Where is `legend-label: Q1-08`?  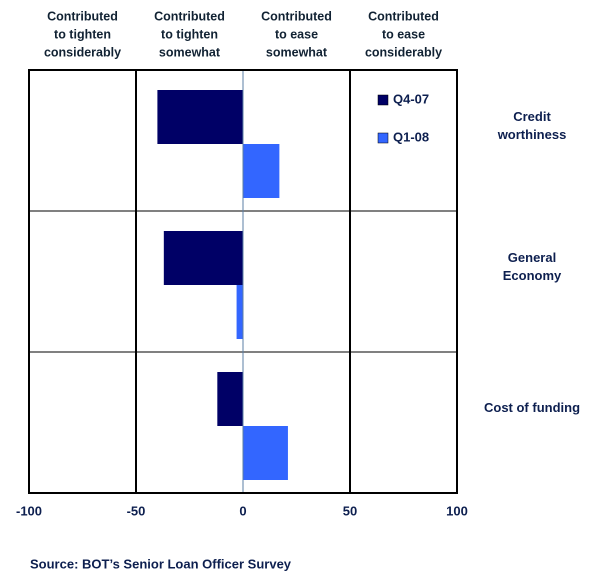
legend-label: Q1-08 is located at coordinates (411, 136).